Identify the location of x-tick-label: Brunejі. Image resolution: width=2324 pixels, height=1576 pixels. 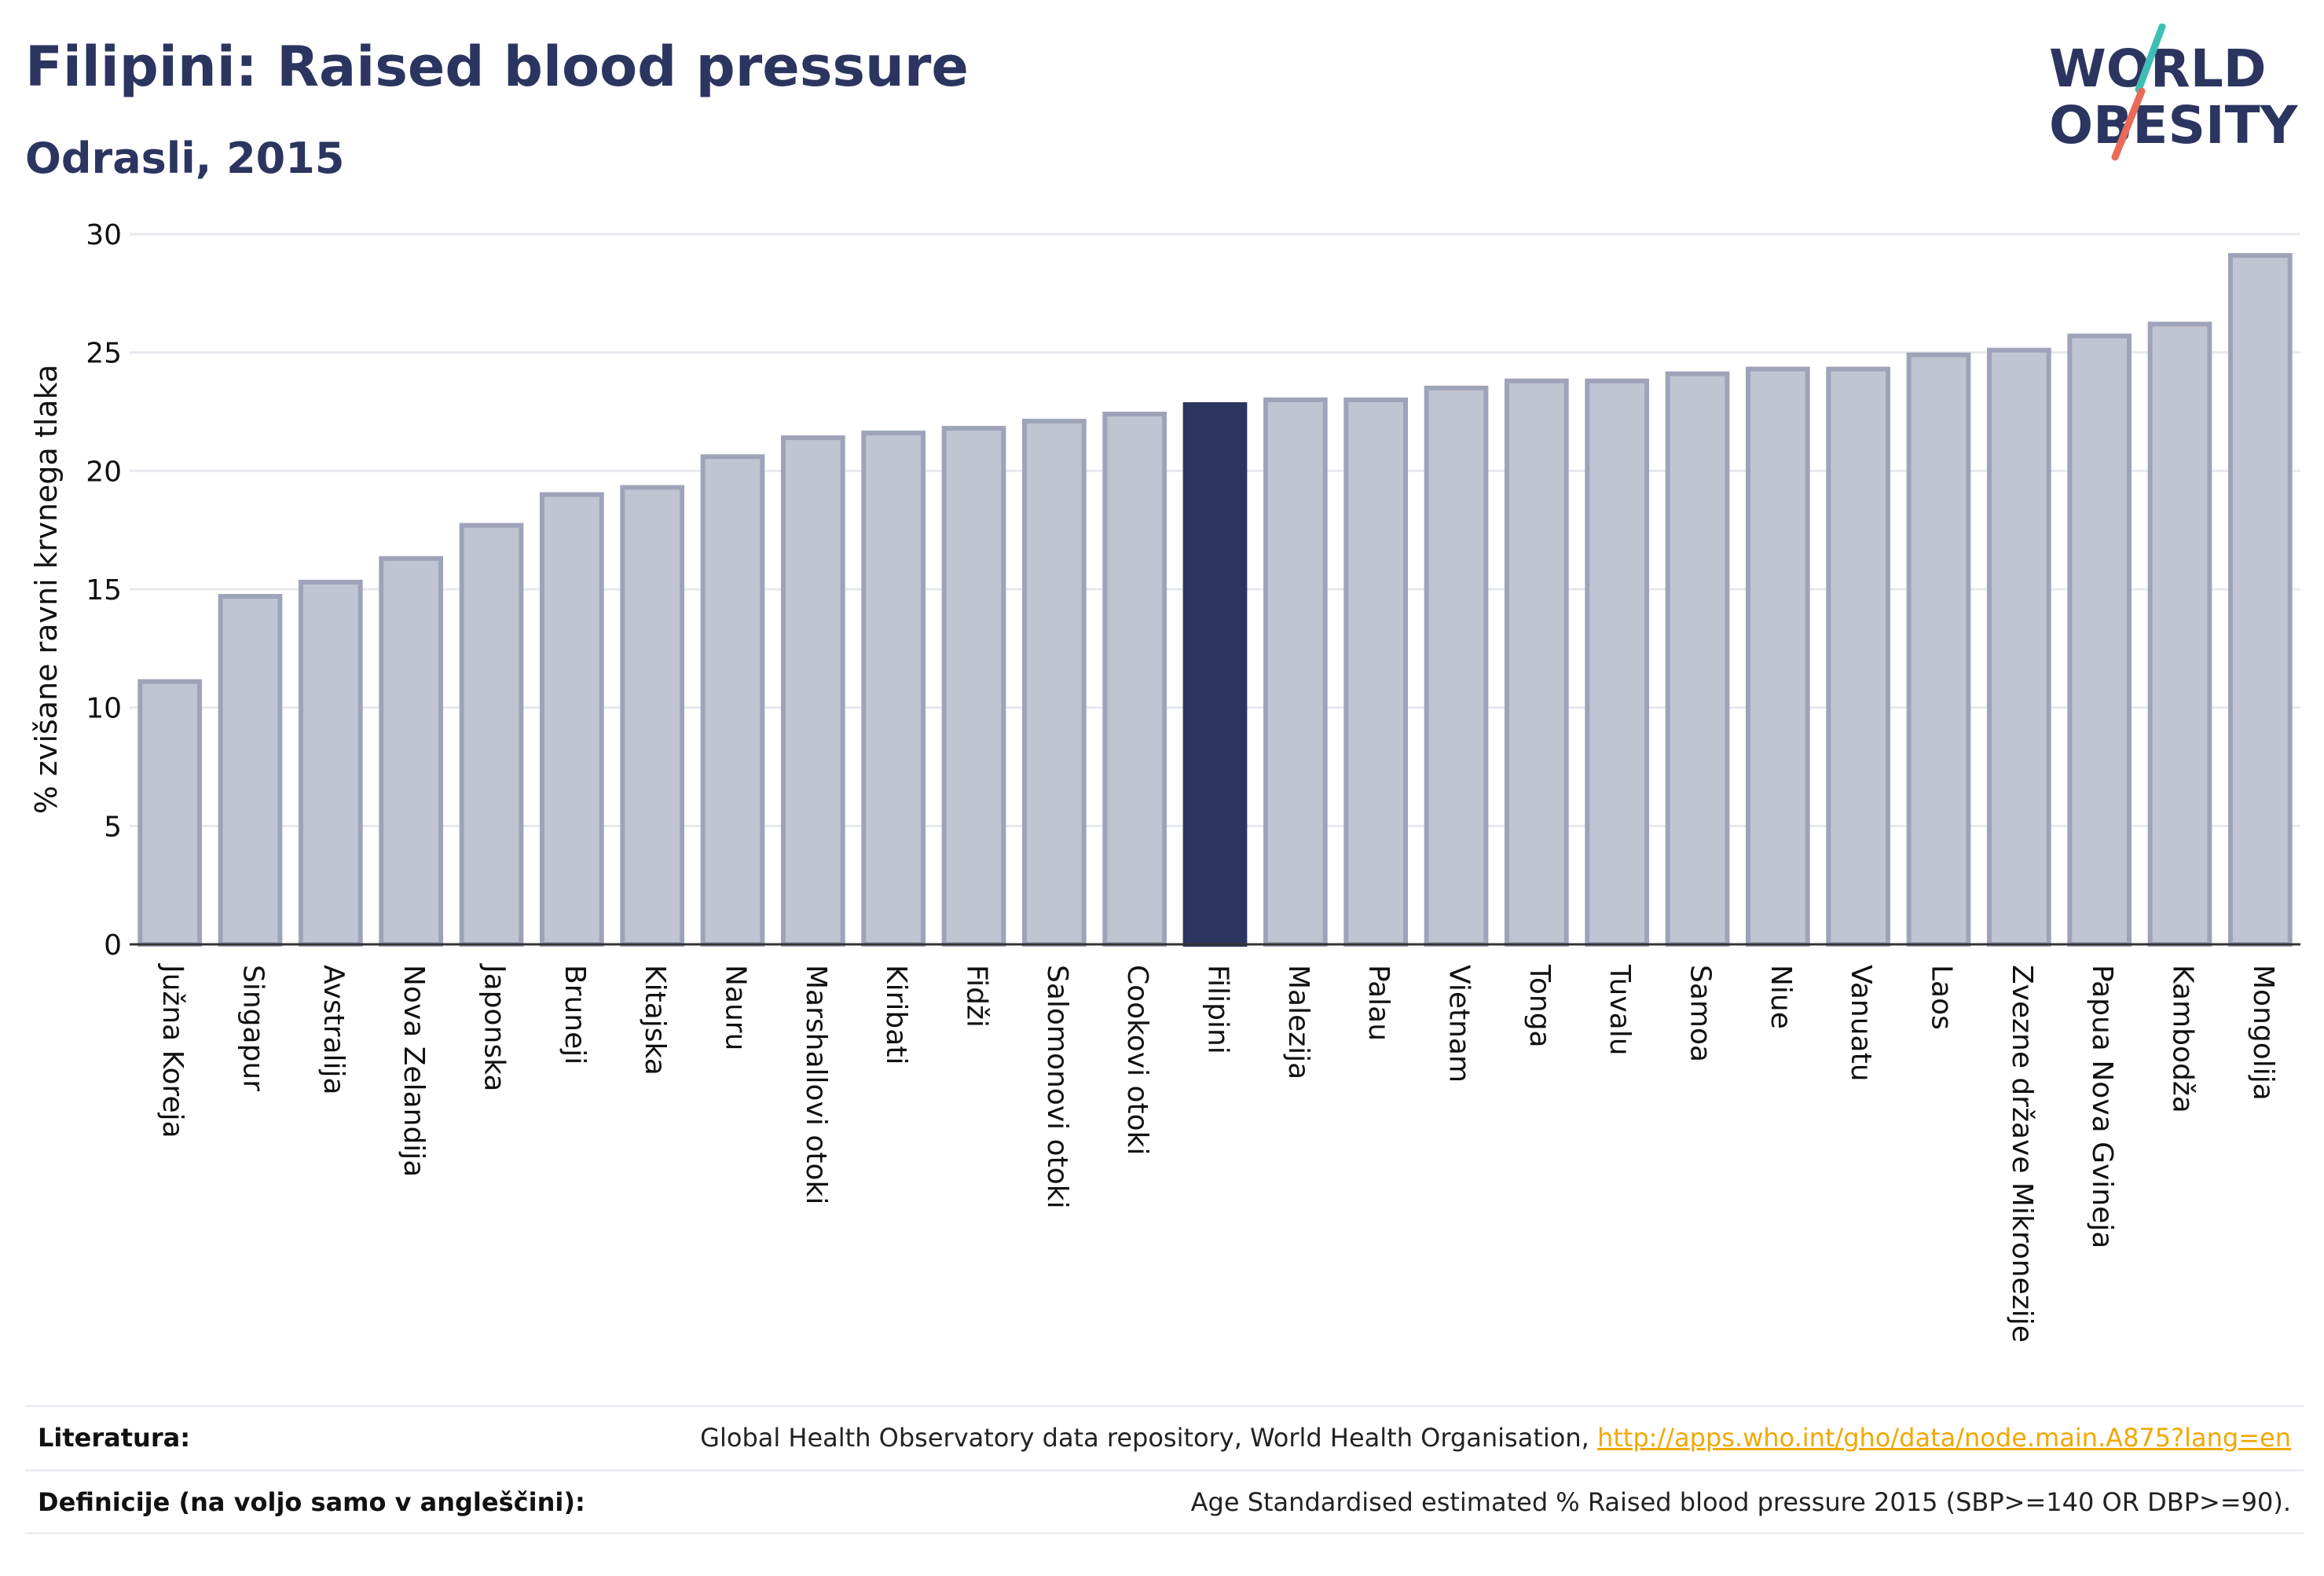
(575, 1015).